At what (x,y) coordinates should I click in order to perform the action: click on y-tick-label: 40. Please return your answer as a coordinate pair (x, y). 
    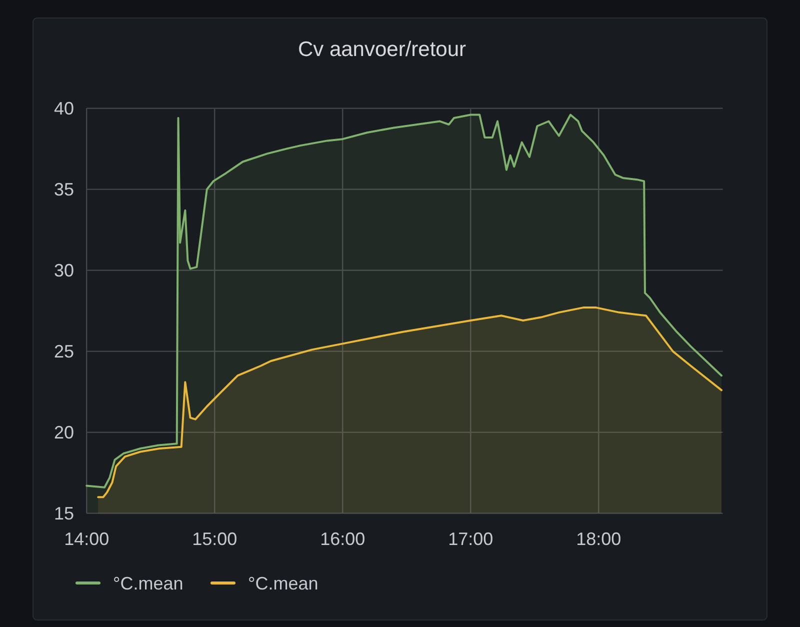
    Looking at the image, I should click on (64, 108).